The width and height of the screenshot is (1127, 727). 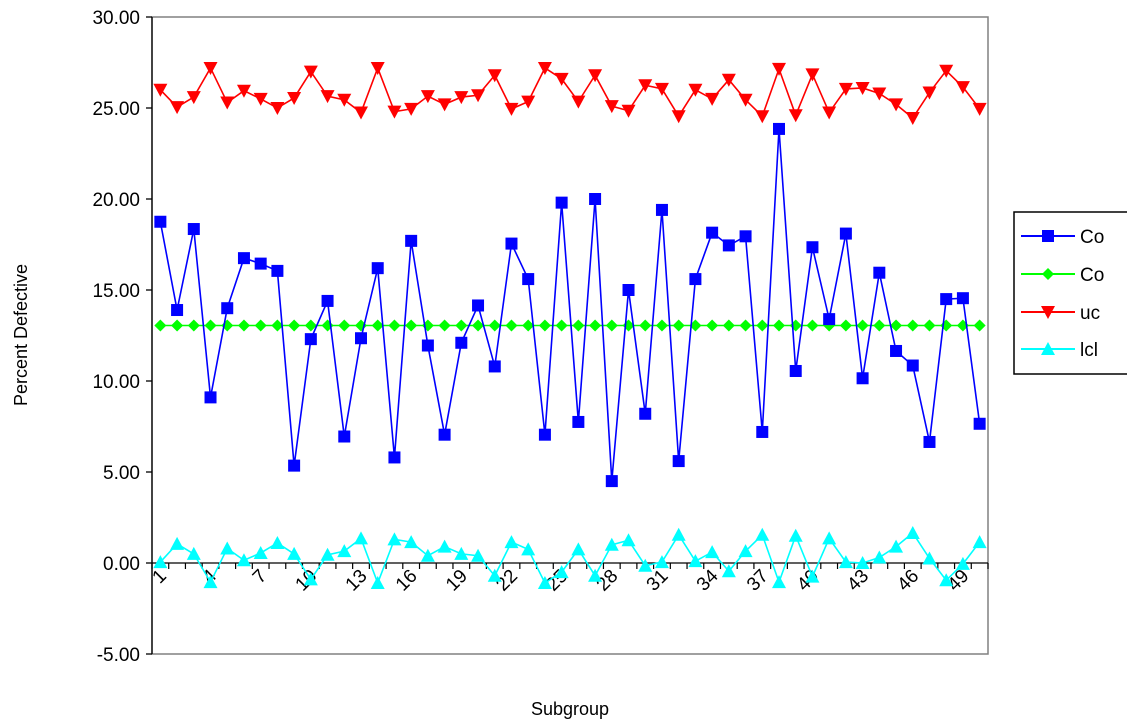 What do you see at coordinates (116, 18) in the screenshot?
I see `y-tick-label: 30.00` at bounding box center [116, 18].